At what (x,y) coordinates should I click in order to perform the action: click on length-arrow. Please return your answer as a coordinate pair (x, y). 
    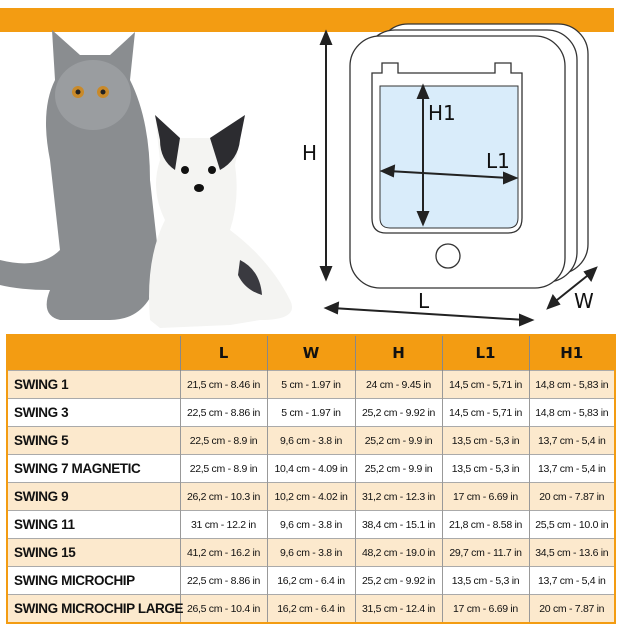
    Looking at the image, I should click on (429, 314).